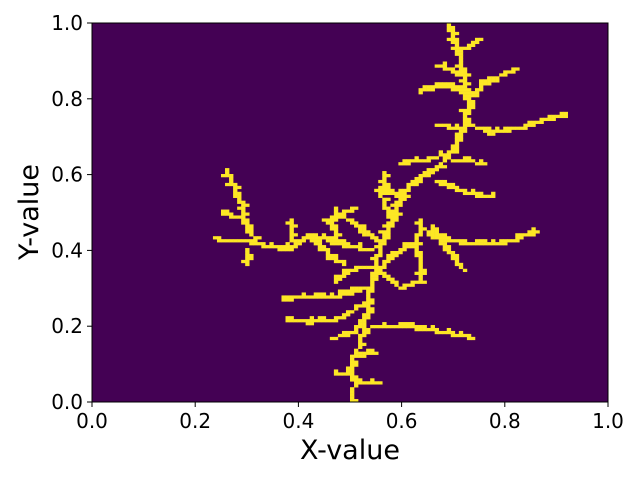 Image resolution: width=640 pixels, height=480 pixels. I want to click on y-axis-label: Y-value, so click(29, 212).